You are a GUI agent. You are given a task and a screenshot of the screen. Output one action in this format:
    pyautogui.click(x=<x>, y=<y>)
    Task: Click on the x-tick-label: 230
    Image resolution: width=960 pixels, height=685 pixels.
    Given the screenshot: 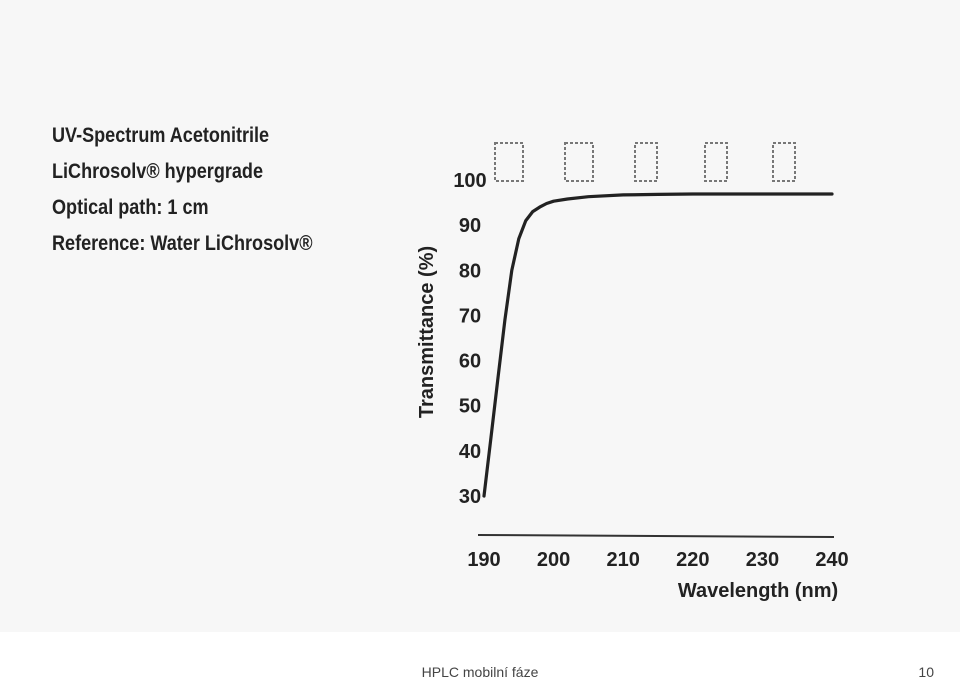 What is the action you would take?
    pyautogui.click(x=762, y=560)
    